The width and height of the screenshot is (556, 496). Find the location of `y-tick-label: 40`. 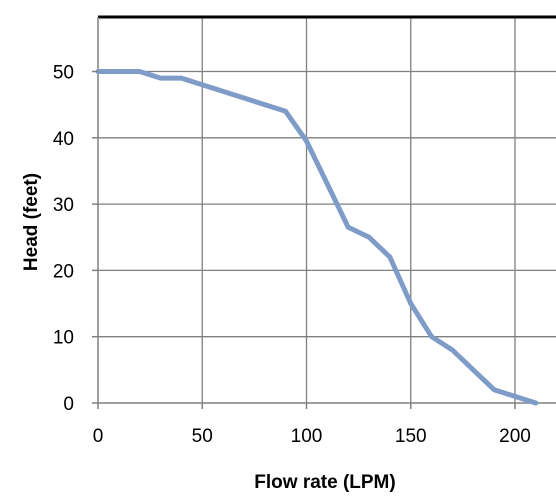

y-tick-label: 40 is located at coordinates (63, 139).